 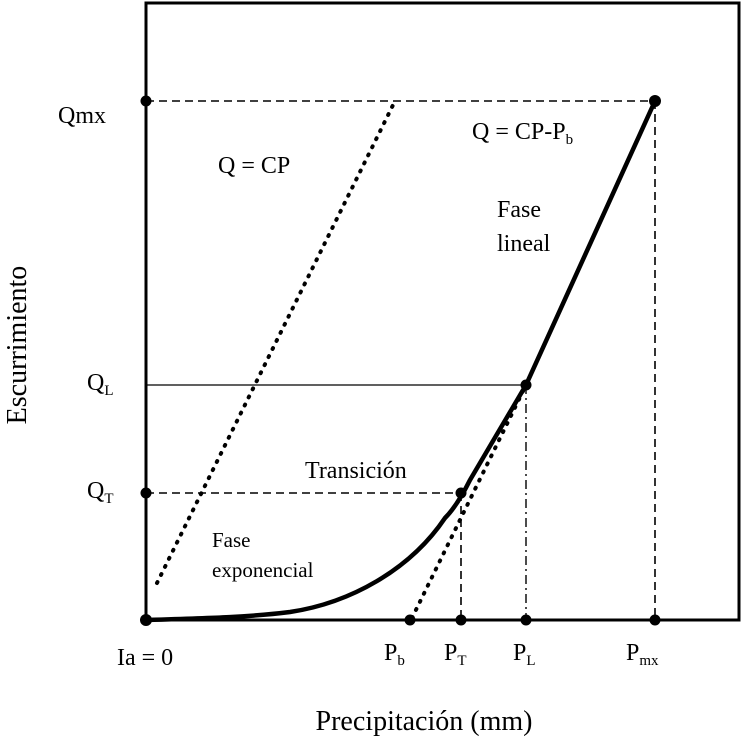 What do you see at coordinates (526, 385) in the screenshot?
I see `linear-start-point` at bounding box center [526, 385].